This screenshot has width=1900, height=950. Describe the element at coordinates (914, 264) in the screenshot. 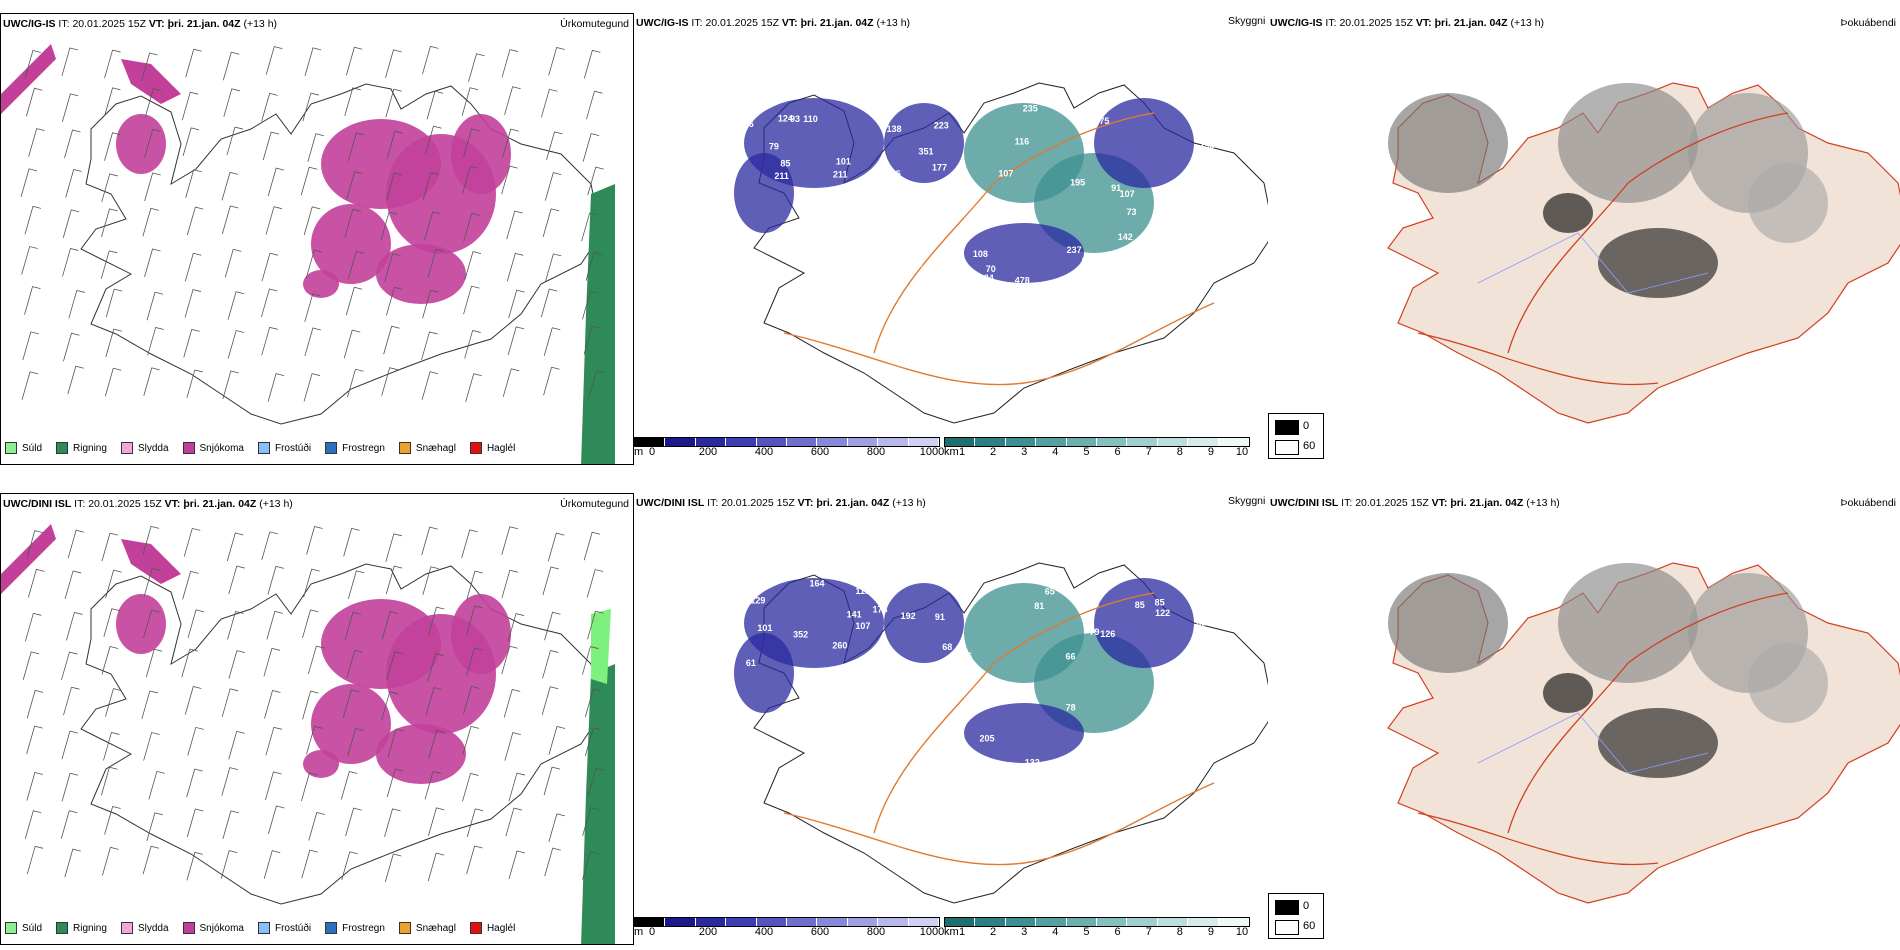

I see `cloud-base-label: 321` at that location.